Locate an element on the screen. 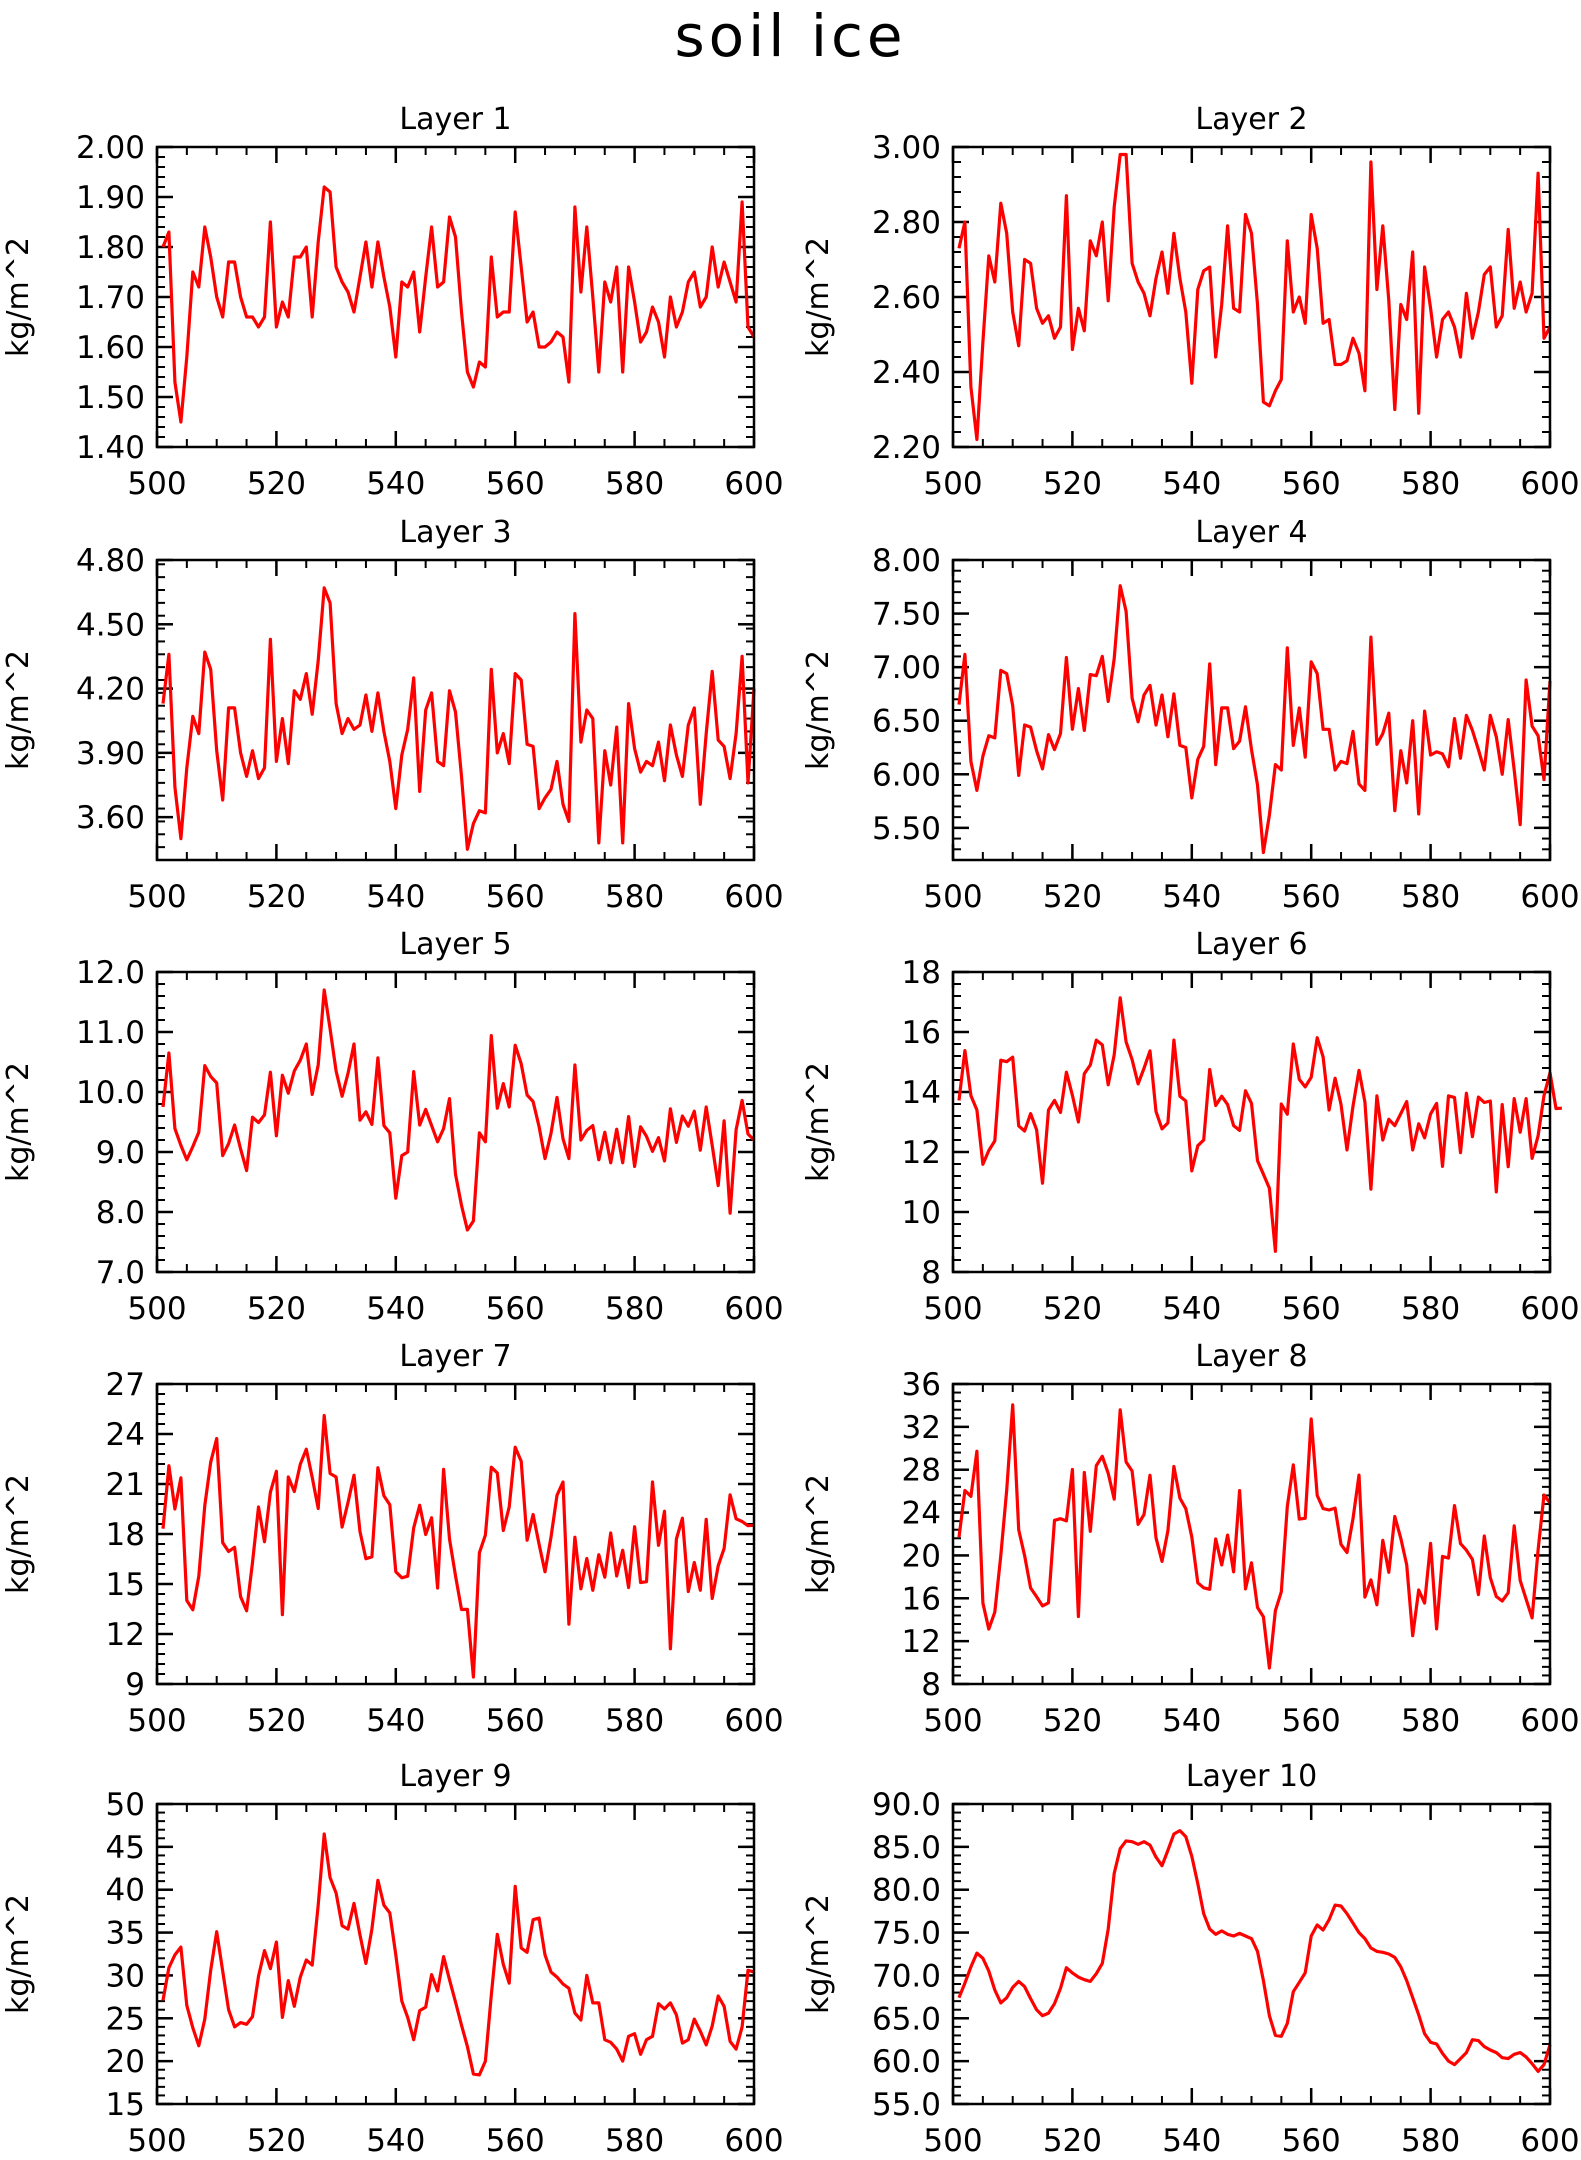 The height and width of the screenshot is (2160, 1581). chart-title: Layer 4 is located at coordinates (1251, 532).